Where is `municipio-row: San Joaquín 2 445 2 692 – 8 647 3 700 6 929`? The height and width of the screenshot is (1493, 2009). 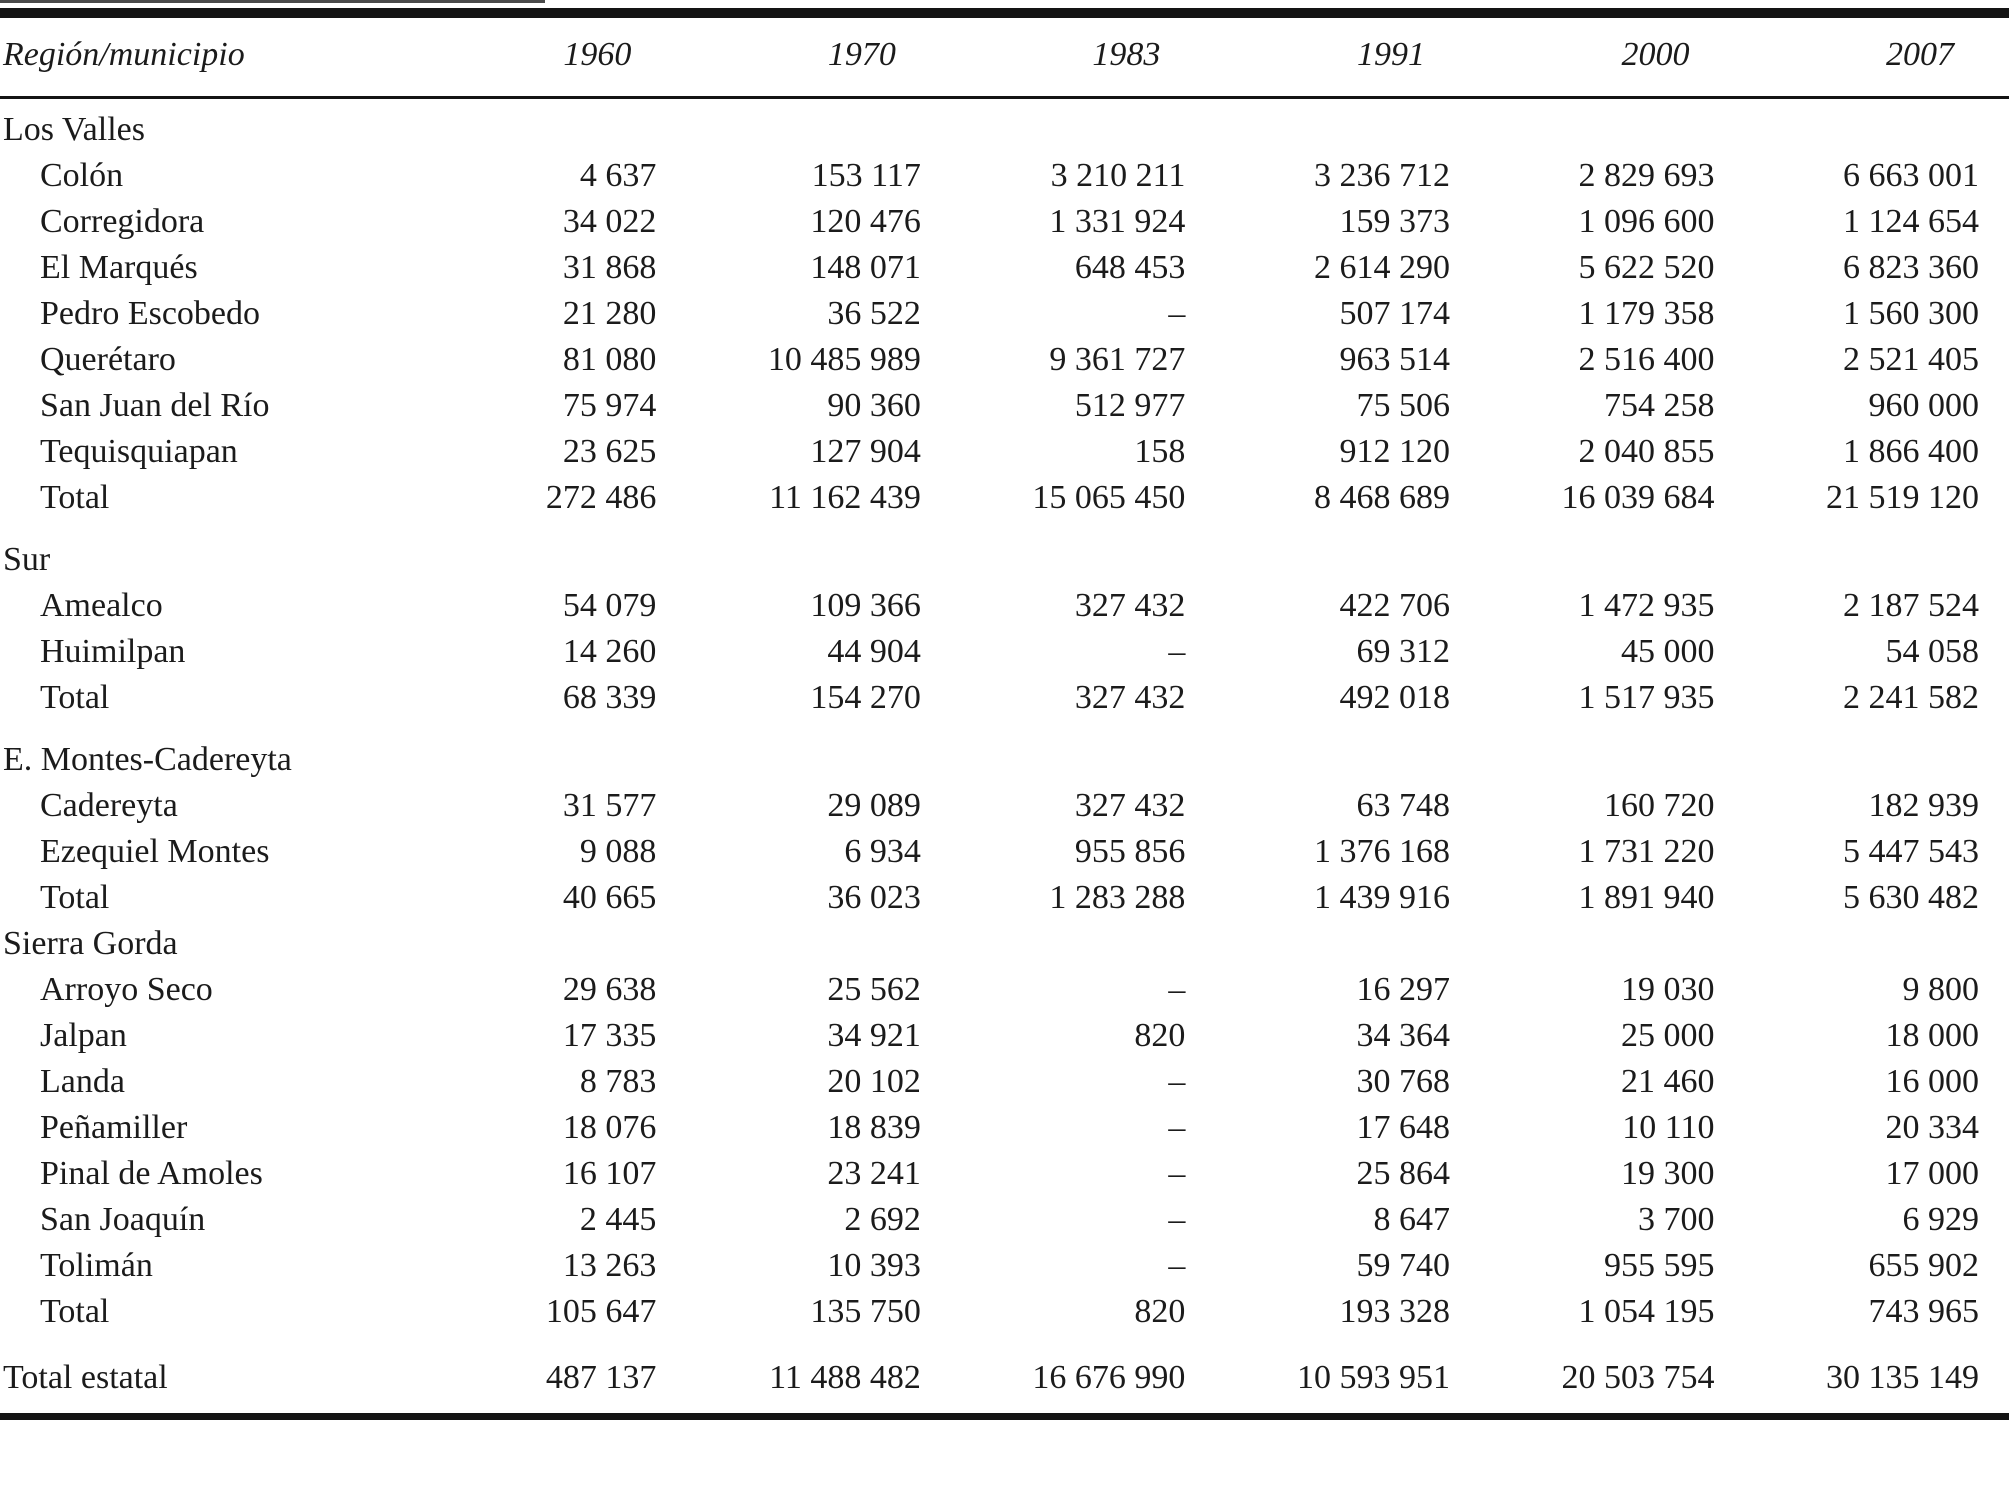 municipio-row: San Joaquín 2 445 2 692 – 8 647 3 700 6 929 is located at coordinates (1004, 1220).